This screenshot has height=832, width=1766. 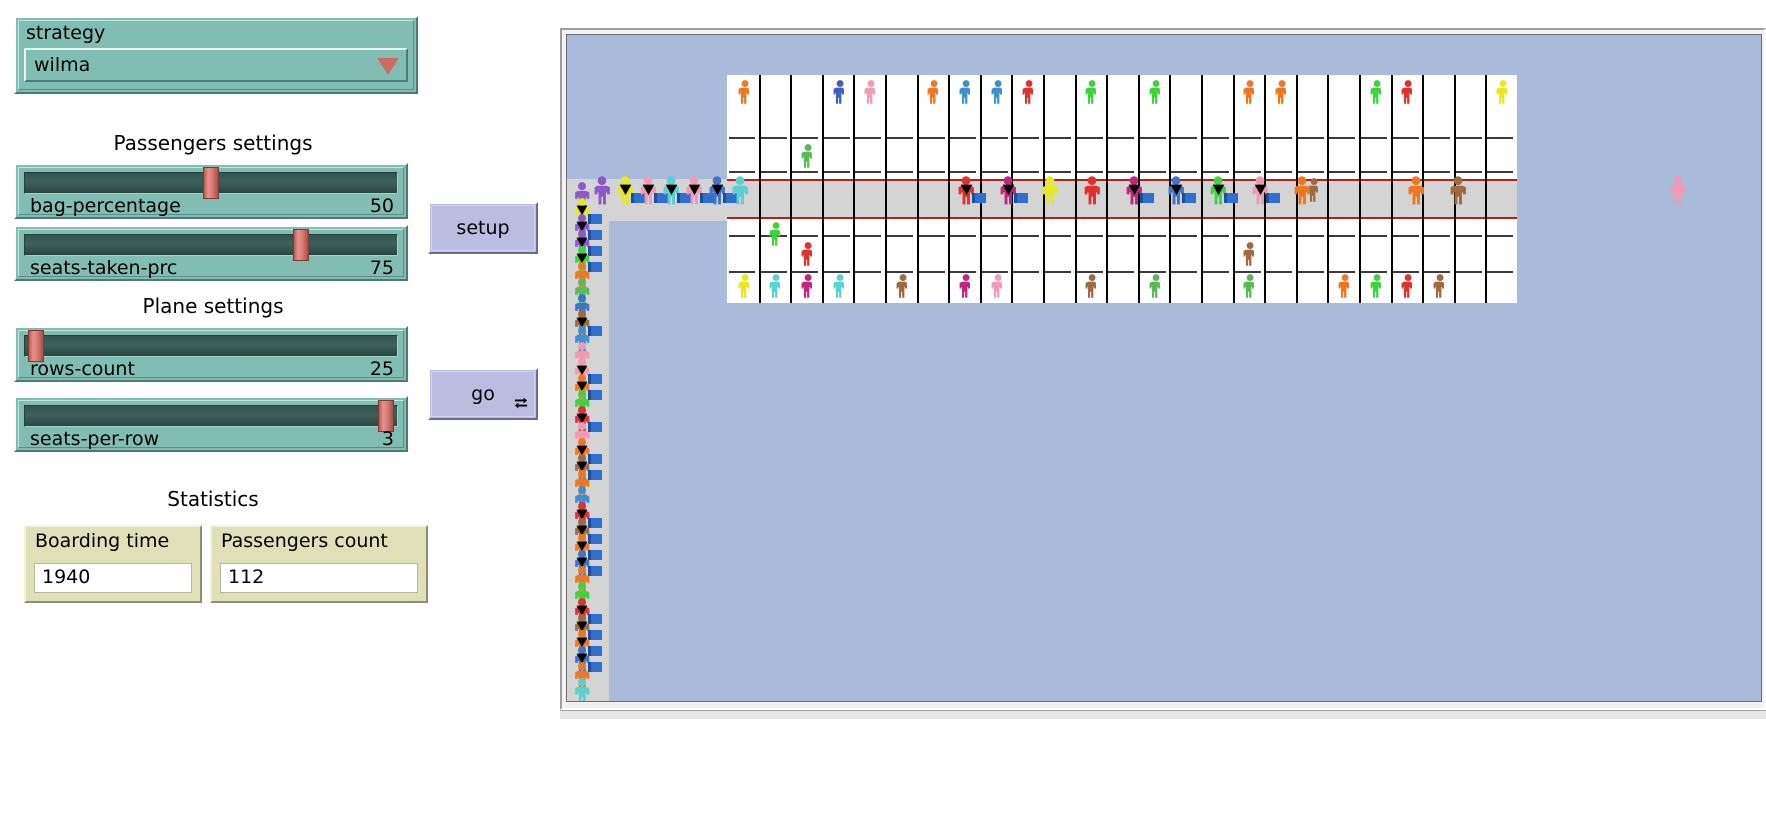 I want to click on slider-rows-count: rows-count 25, so click(x=211, y=354).